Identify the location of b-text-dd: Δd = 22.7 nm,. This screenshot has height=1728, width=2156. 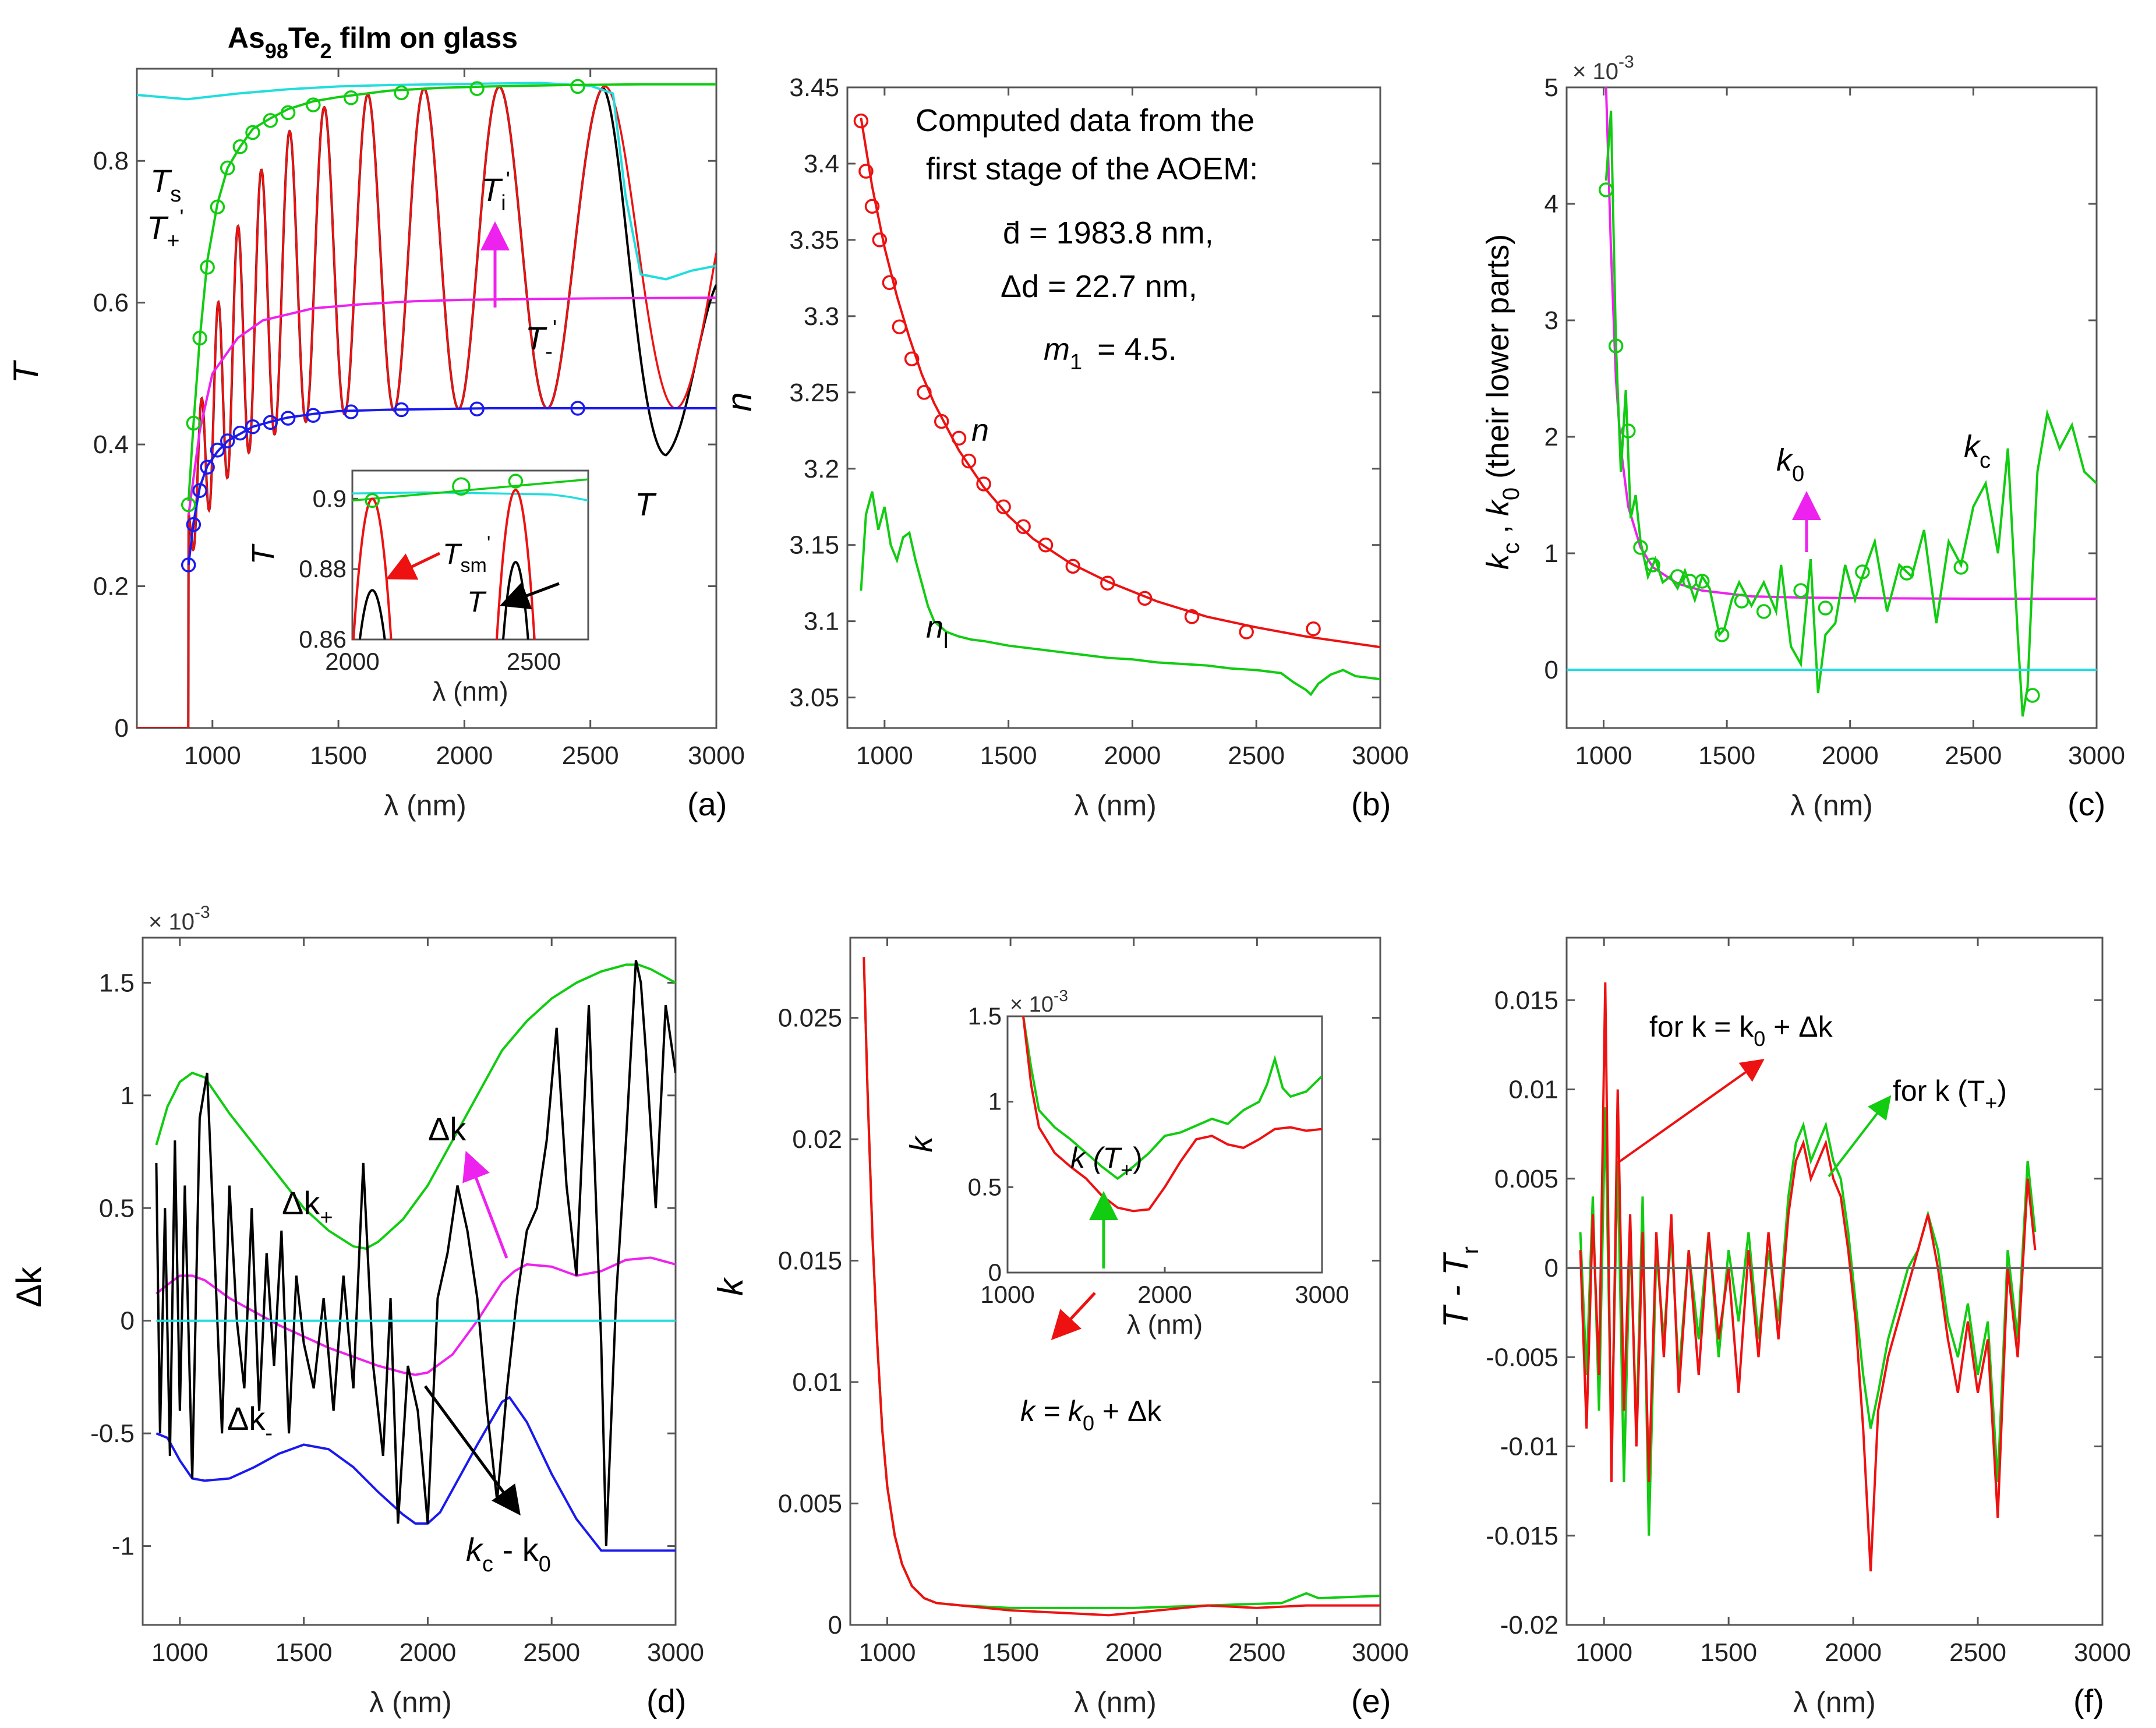
(1099, 286).